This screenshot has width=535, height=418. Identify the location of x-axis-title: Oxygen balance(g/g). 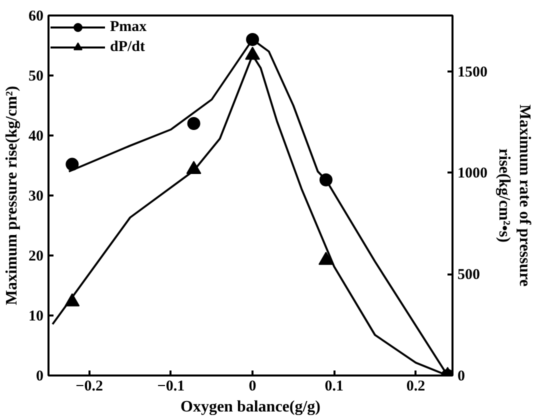
(250, 407).